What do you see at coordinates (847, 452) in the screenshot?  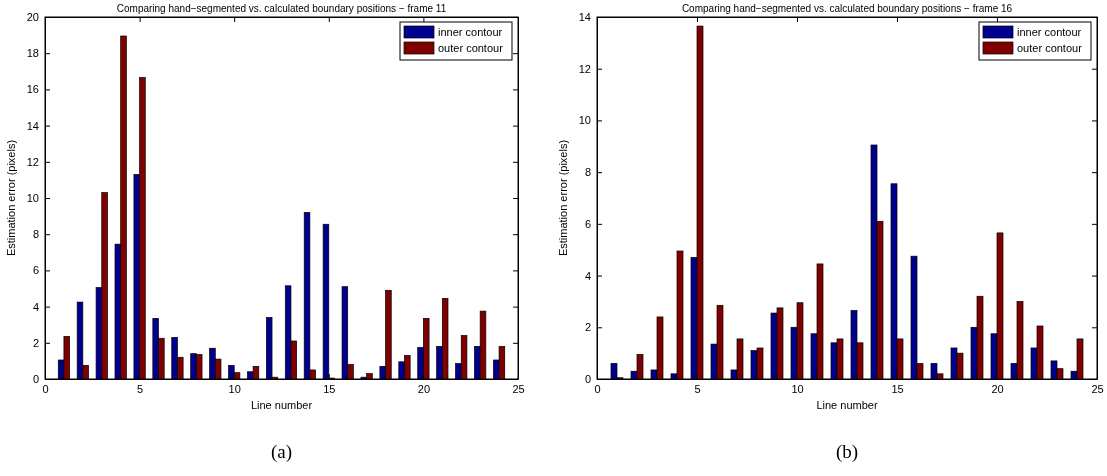 I see `text: (b)` at bounding box center [847, 452].